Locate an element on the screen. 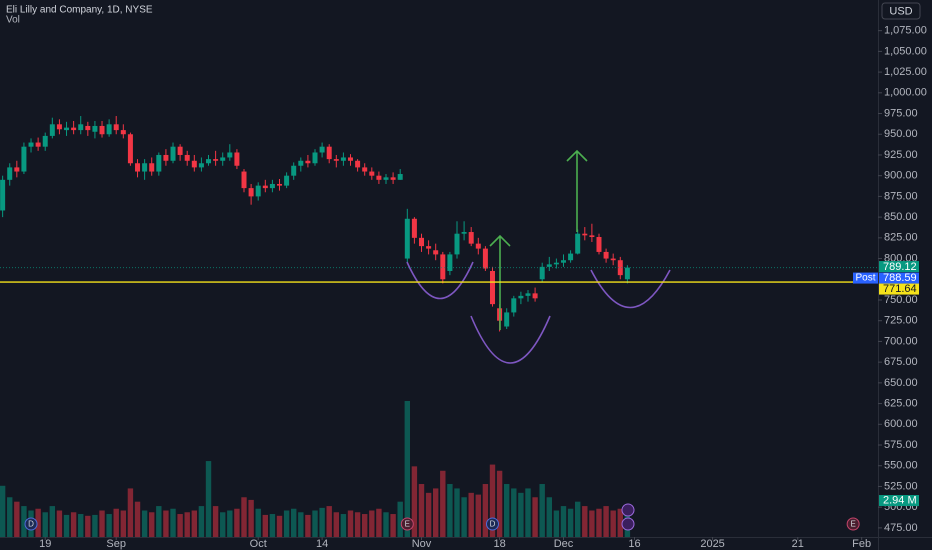  y-tick-label: 500.00 is located at coordinates (901, 507).